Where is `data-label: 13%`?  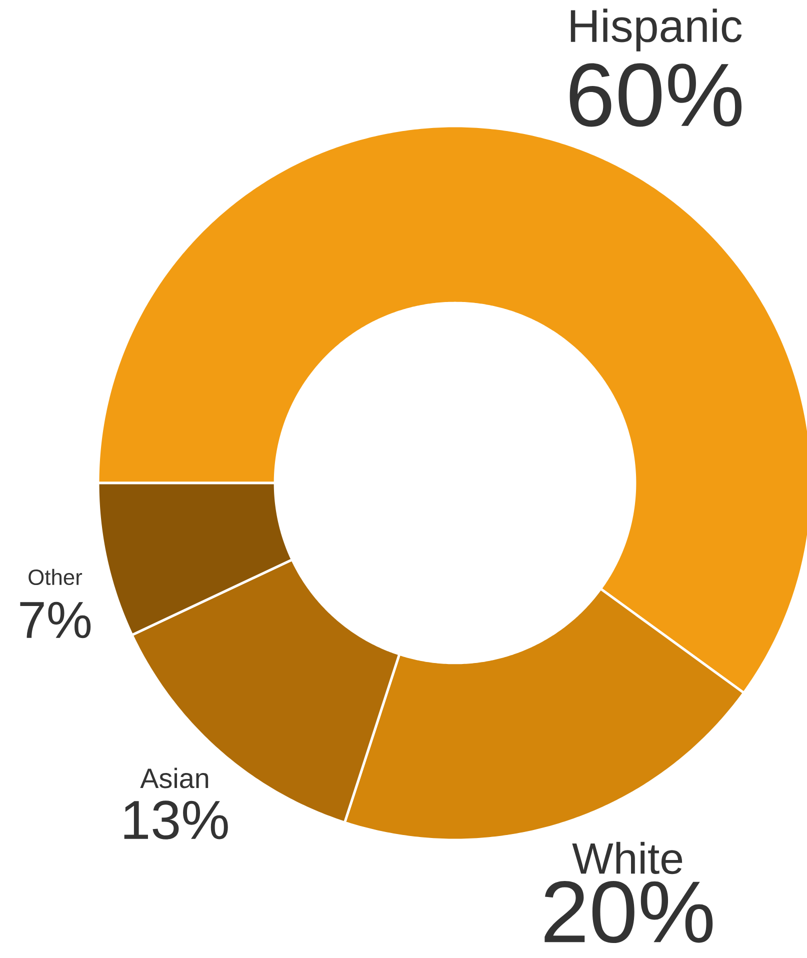 data-label: 13% is located at coordinates (176, 820).